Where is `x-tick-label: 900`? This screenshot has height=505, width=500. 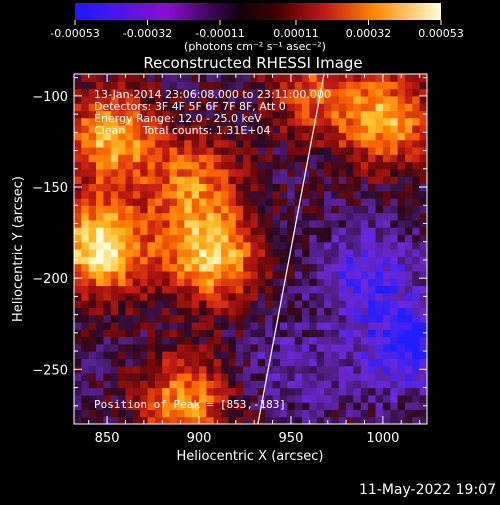
x-tick-label: 900 is located at coordinates (199, 438).